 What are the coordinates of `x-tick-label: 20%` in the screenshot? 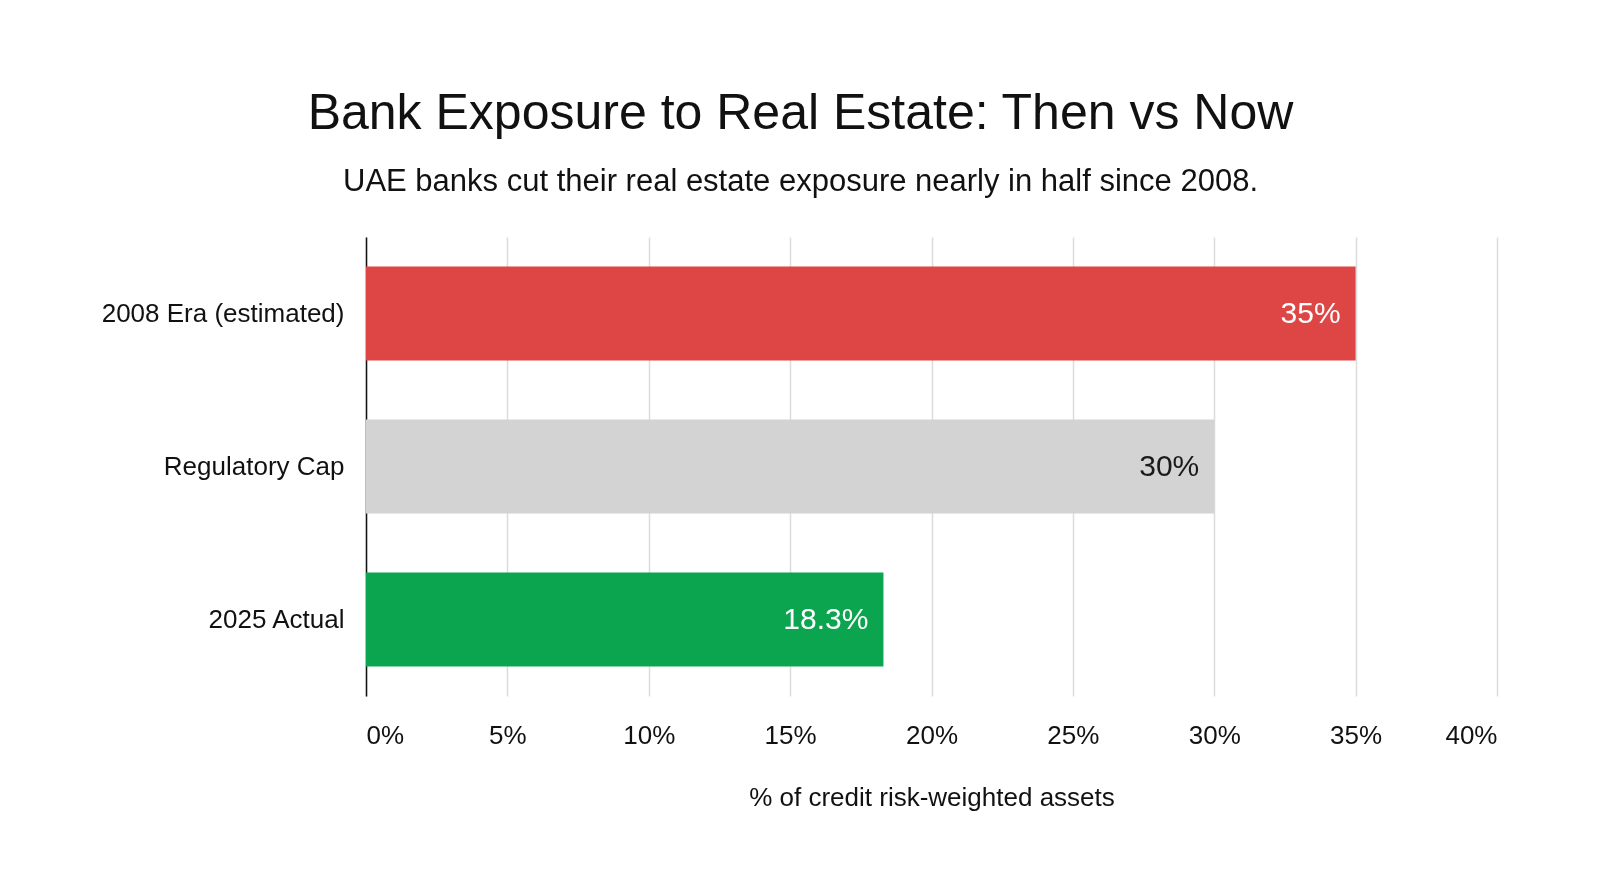 It's located at (932, 734).